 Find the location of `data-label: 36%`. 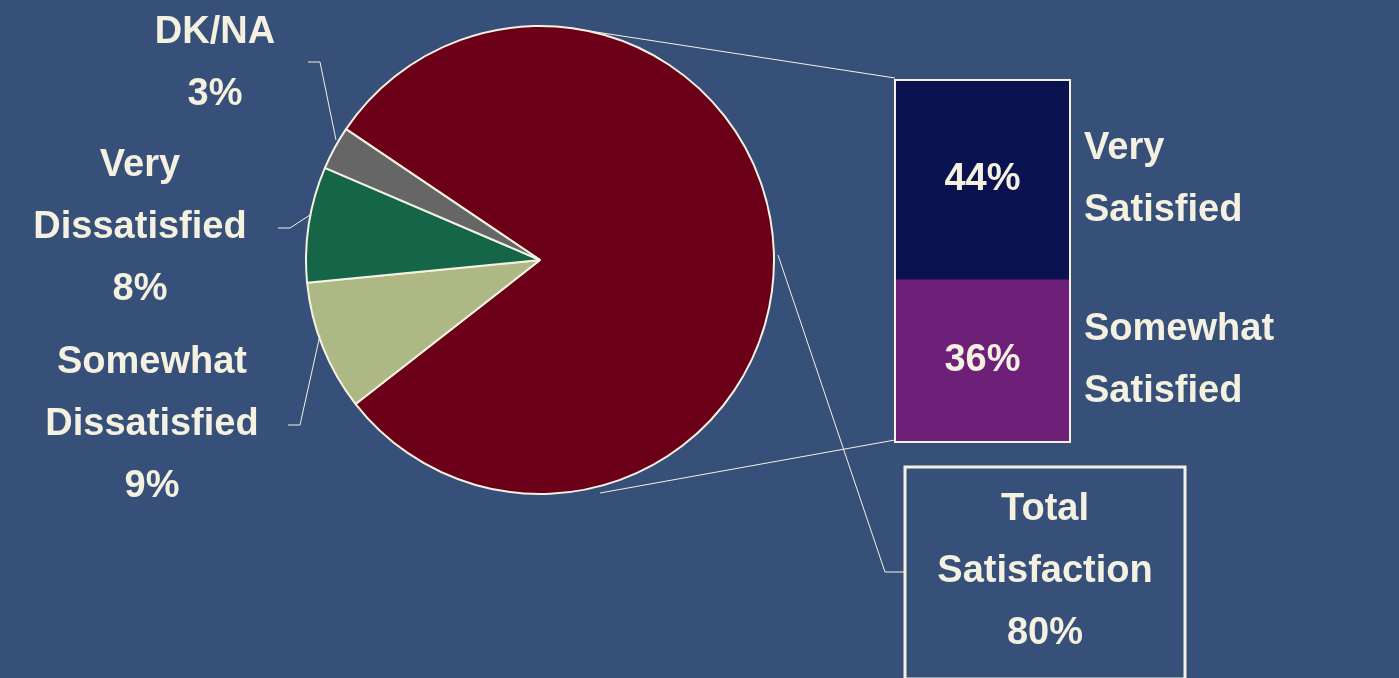

data-label: 36% is located at coordinates (982, 358).